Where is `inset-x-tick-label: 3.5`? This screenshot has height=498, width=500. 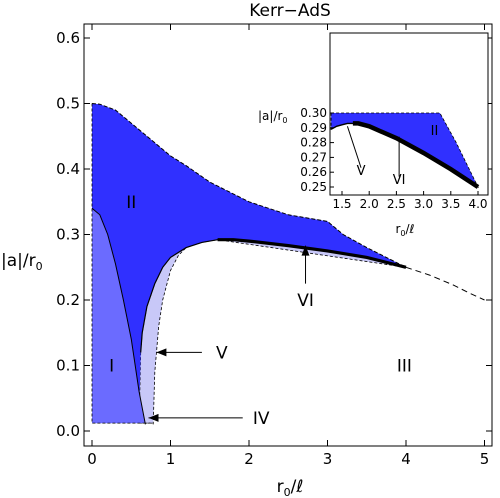
inset-x-tick-label: 3.5 is located at coordinates (450, 204).